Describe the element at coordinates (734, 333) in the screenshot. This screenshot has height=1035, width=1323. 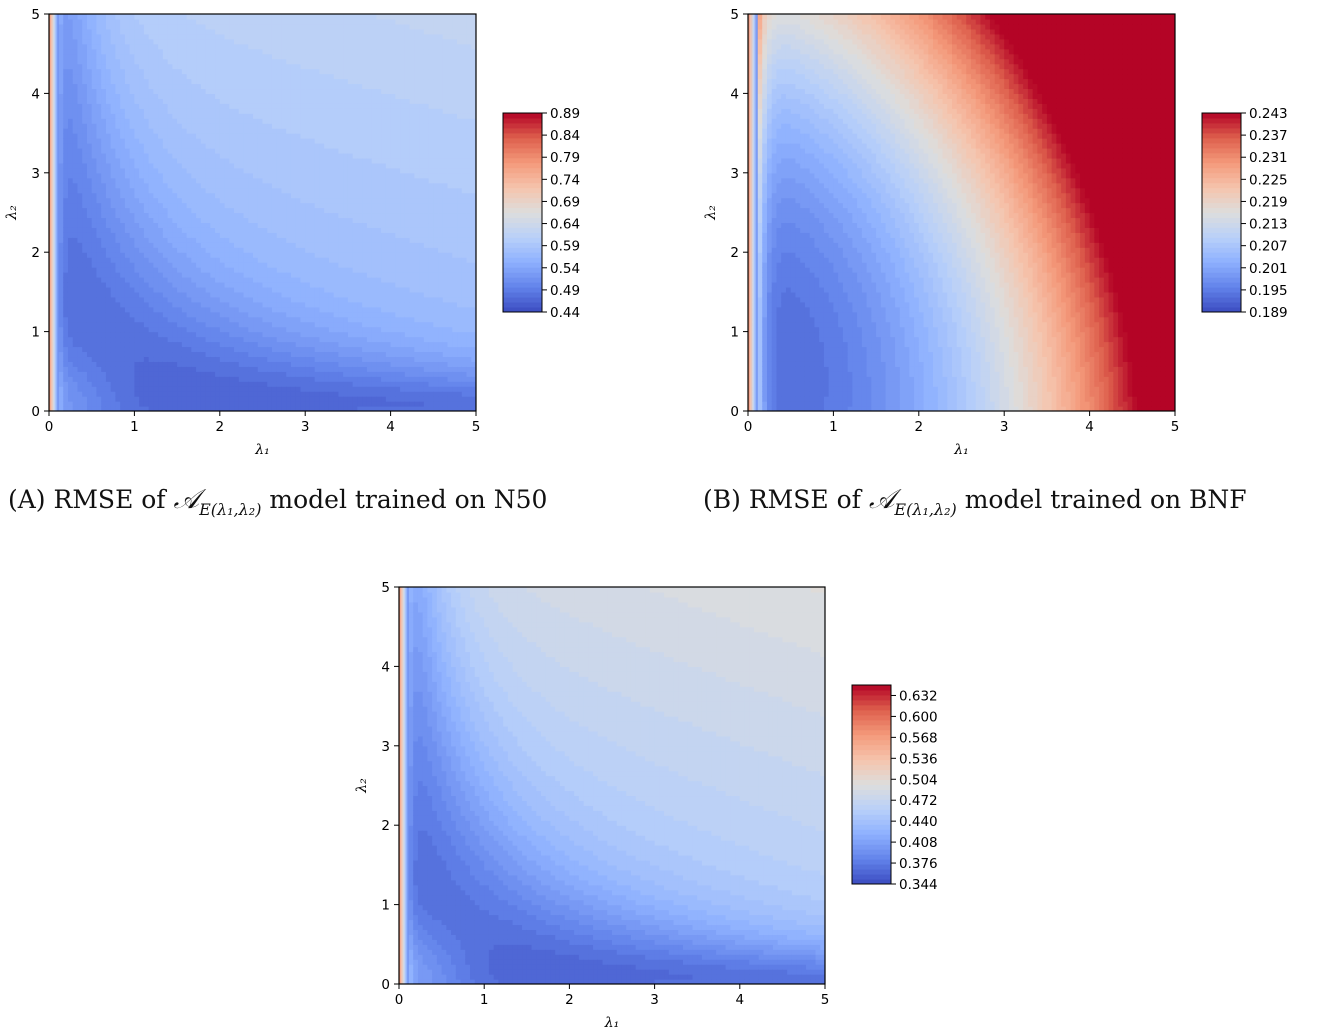
I see `y-tick-label-1-1: 1` at that location.